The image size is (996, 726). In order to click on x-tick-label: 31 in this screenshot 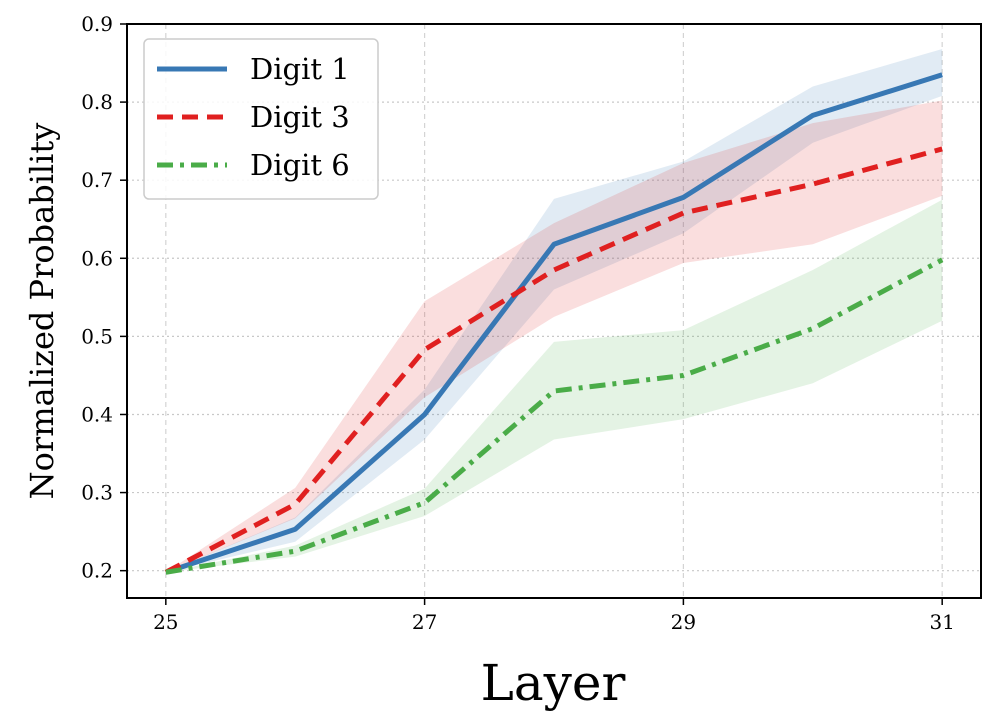, I will do `click(941, 622)`.